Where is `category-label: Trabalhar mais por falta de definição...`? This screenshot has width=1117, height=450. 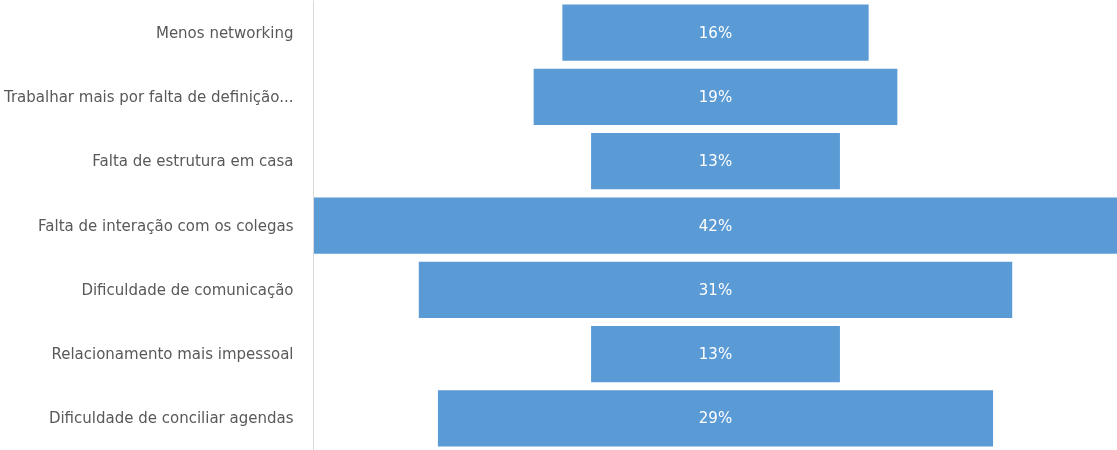 category-label: Trabalhar mais por falta de definição... is located at coordinates (148, 96).